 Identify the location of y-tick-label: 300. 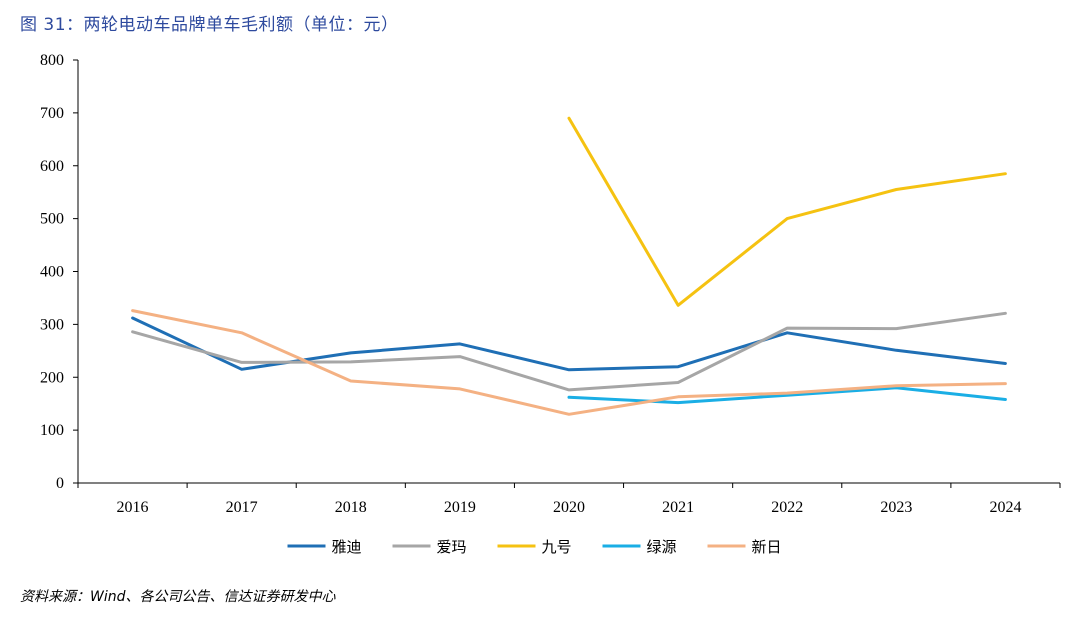
(52, 324).